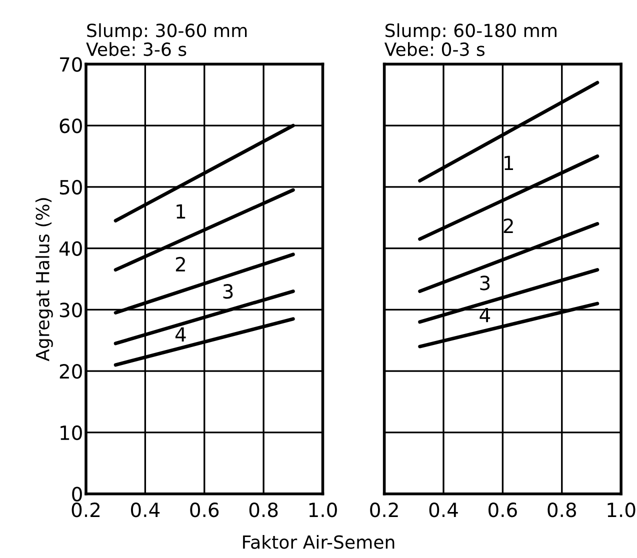 This screenshot has height=558, width=637. I want to click on y-tick-label: 60, so click(71, 126).